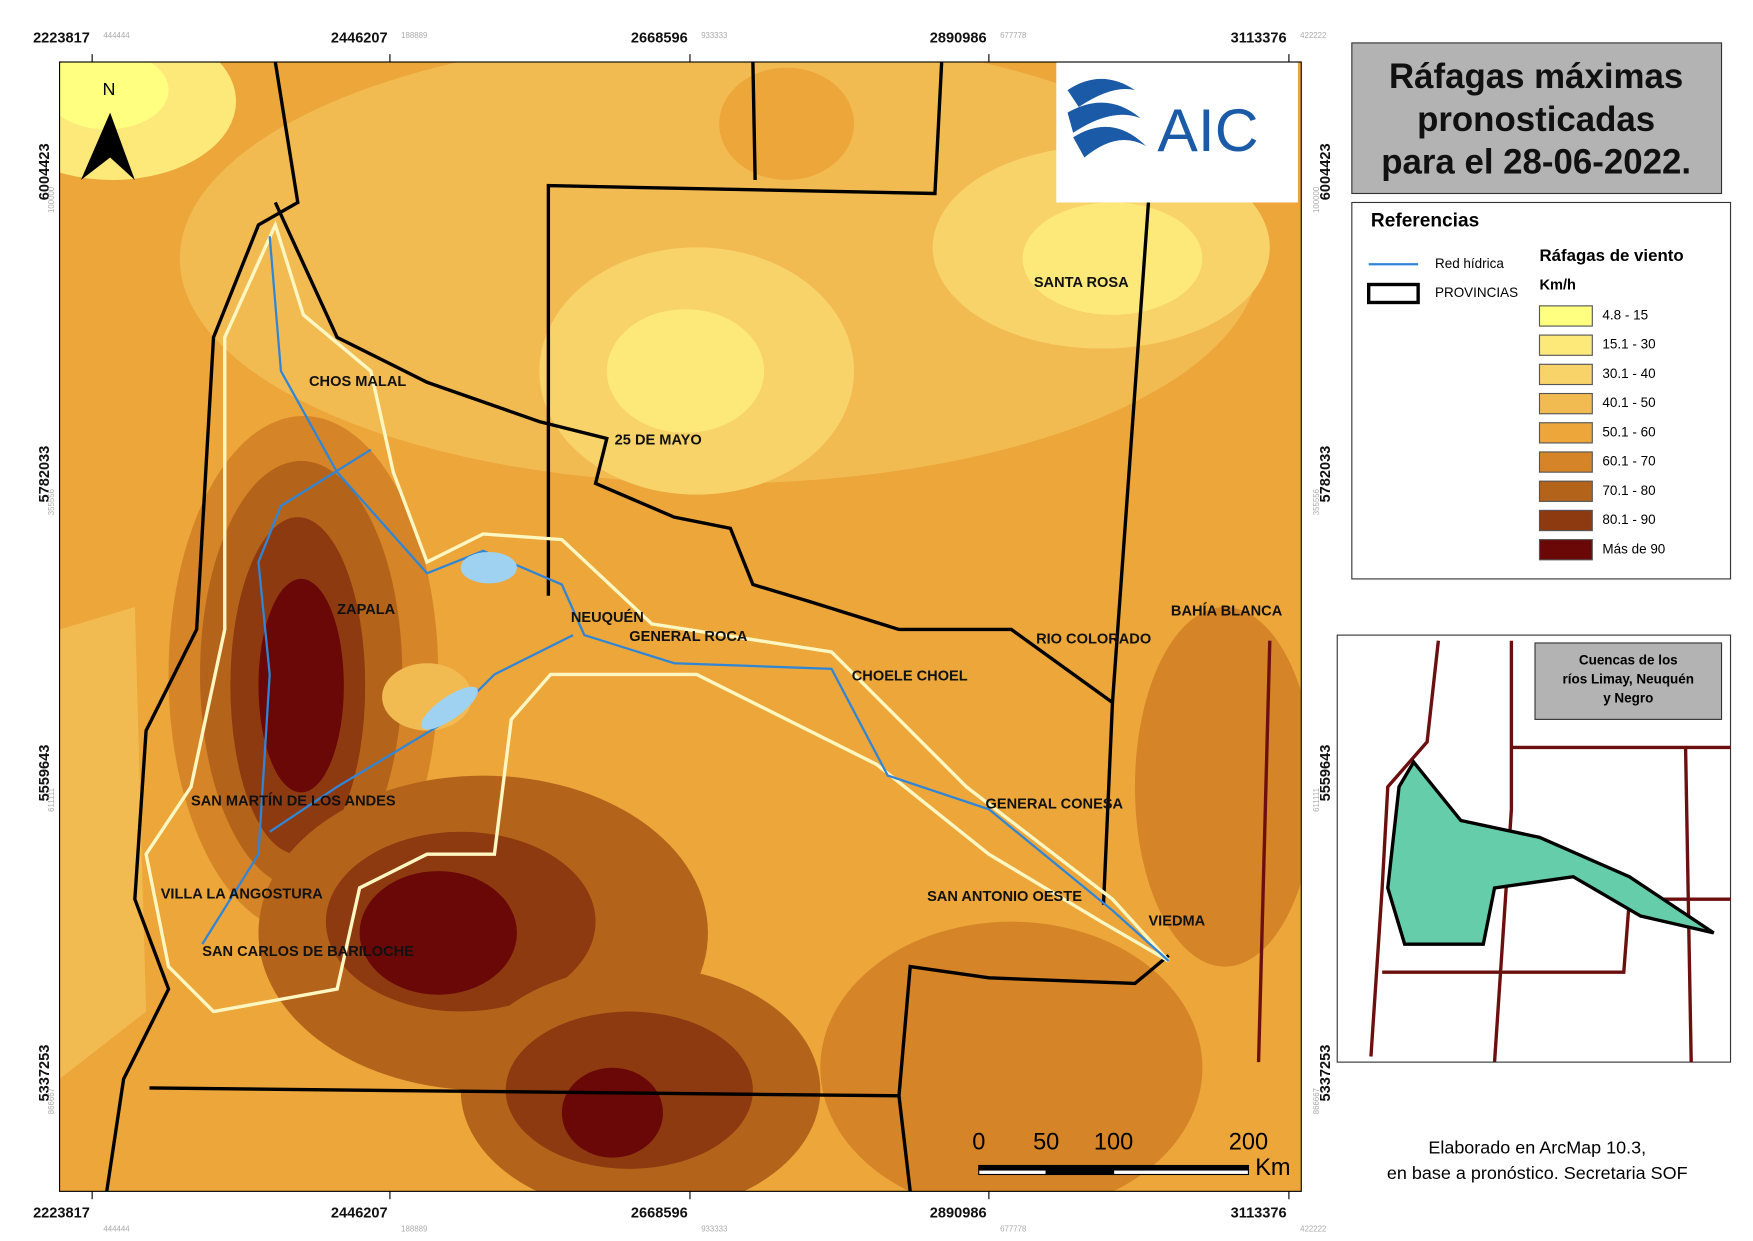  What do you see at coordinates (1493, 851) in the screenshot?
I see `inset-map` at bounding box center [1493, 851].